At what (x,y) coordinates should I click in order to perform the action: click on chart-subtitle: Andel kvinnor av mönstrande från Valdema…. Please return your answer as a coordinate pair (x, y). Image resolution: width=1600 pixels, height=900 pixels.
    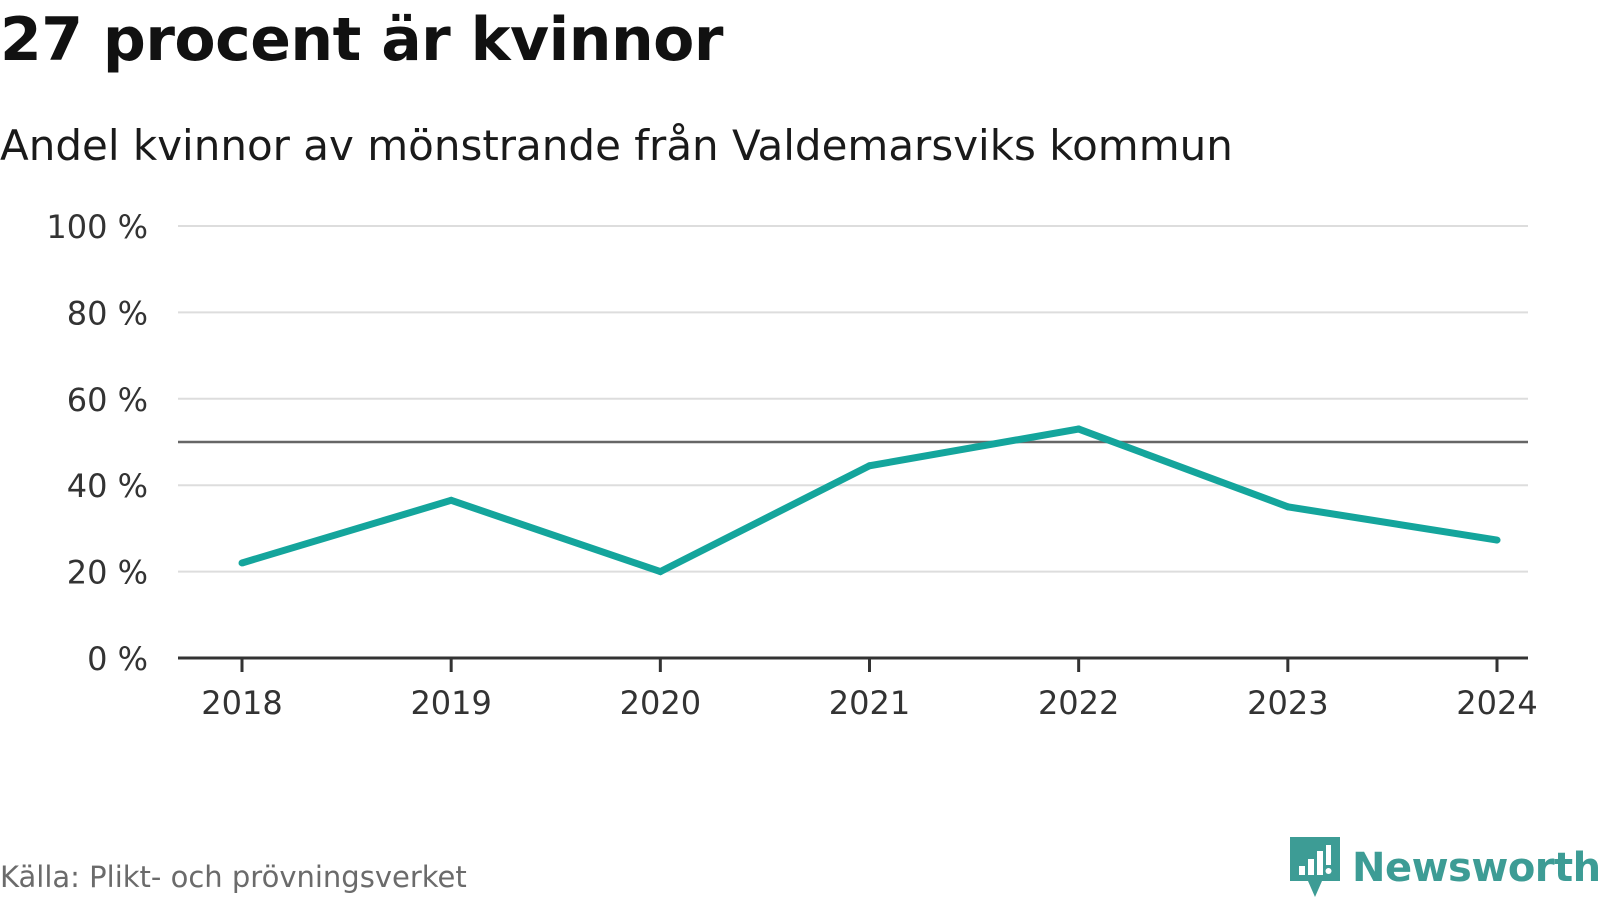
    Looking at the image, I should click on (616, 145).